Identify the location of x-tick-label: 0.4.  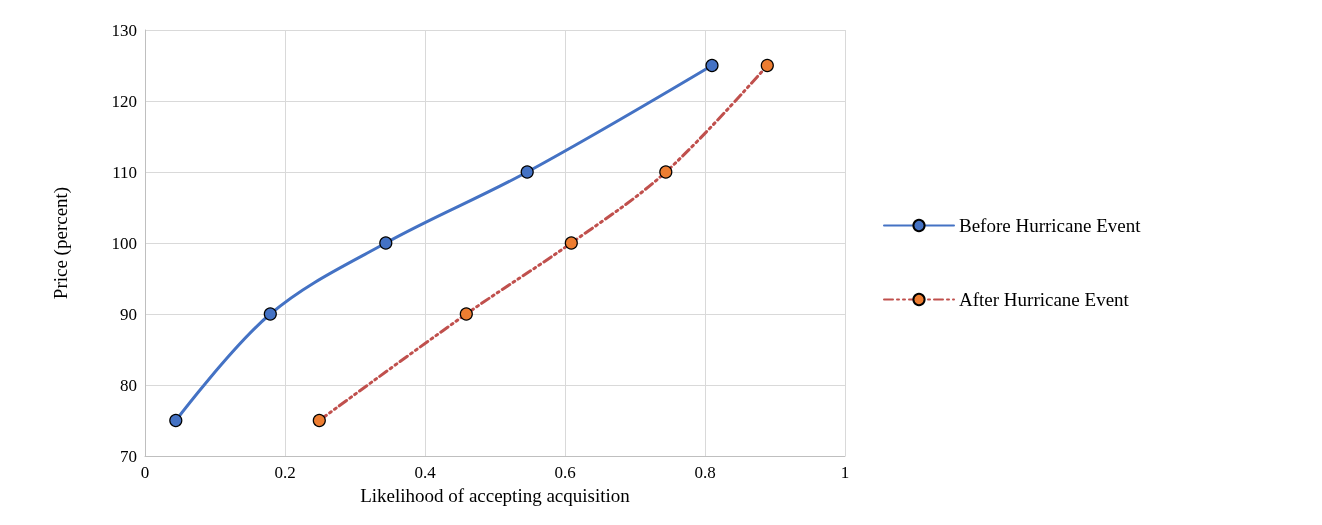
(425, 472).